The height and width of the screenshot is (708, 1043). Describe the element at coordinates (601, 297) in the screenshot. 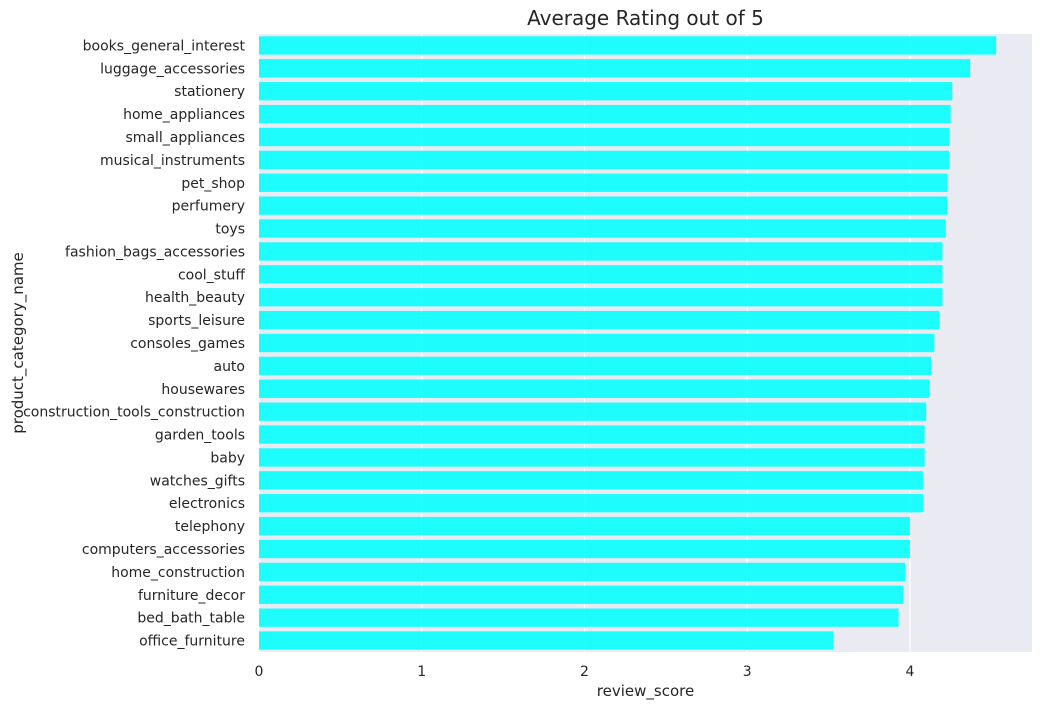

I see `bar-health_beauty` at that location.